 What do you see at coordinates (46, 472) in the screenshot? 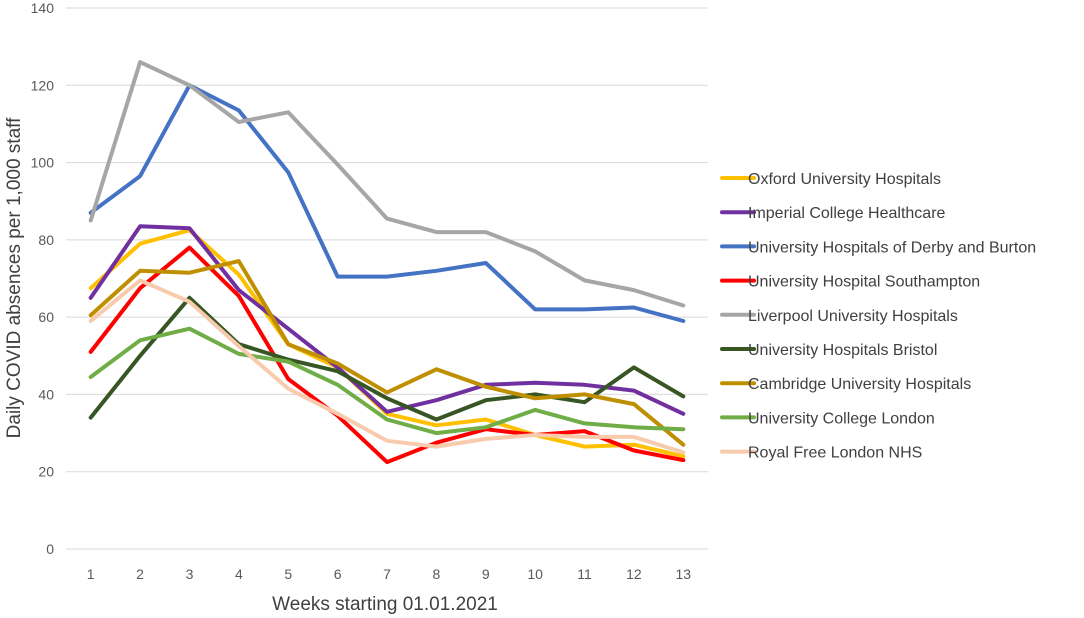
I see `y-tick-label: 20` at bounding box center [46, 472].